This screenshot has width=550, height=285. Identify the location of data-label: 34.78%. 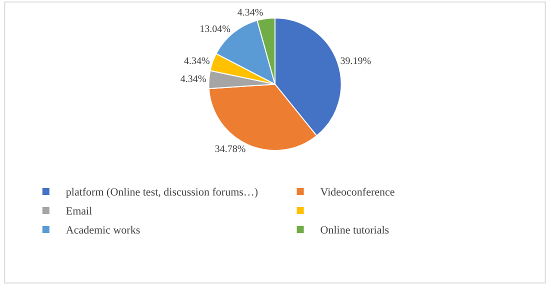
(230, 150).